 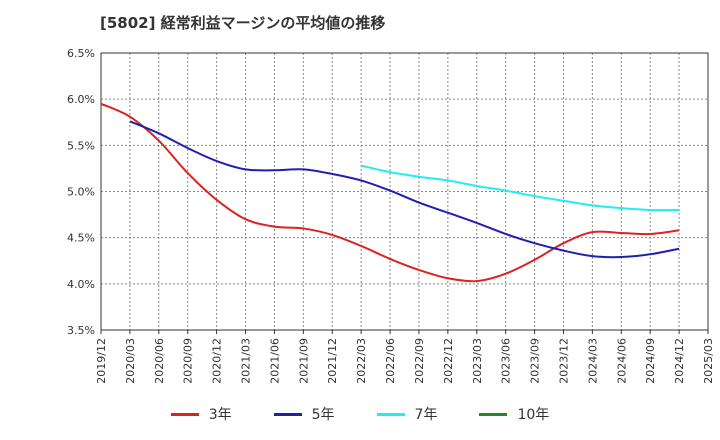 I want to click on y-tick-label: 5.0%, so click(x=81, y=192).